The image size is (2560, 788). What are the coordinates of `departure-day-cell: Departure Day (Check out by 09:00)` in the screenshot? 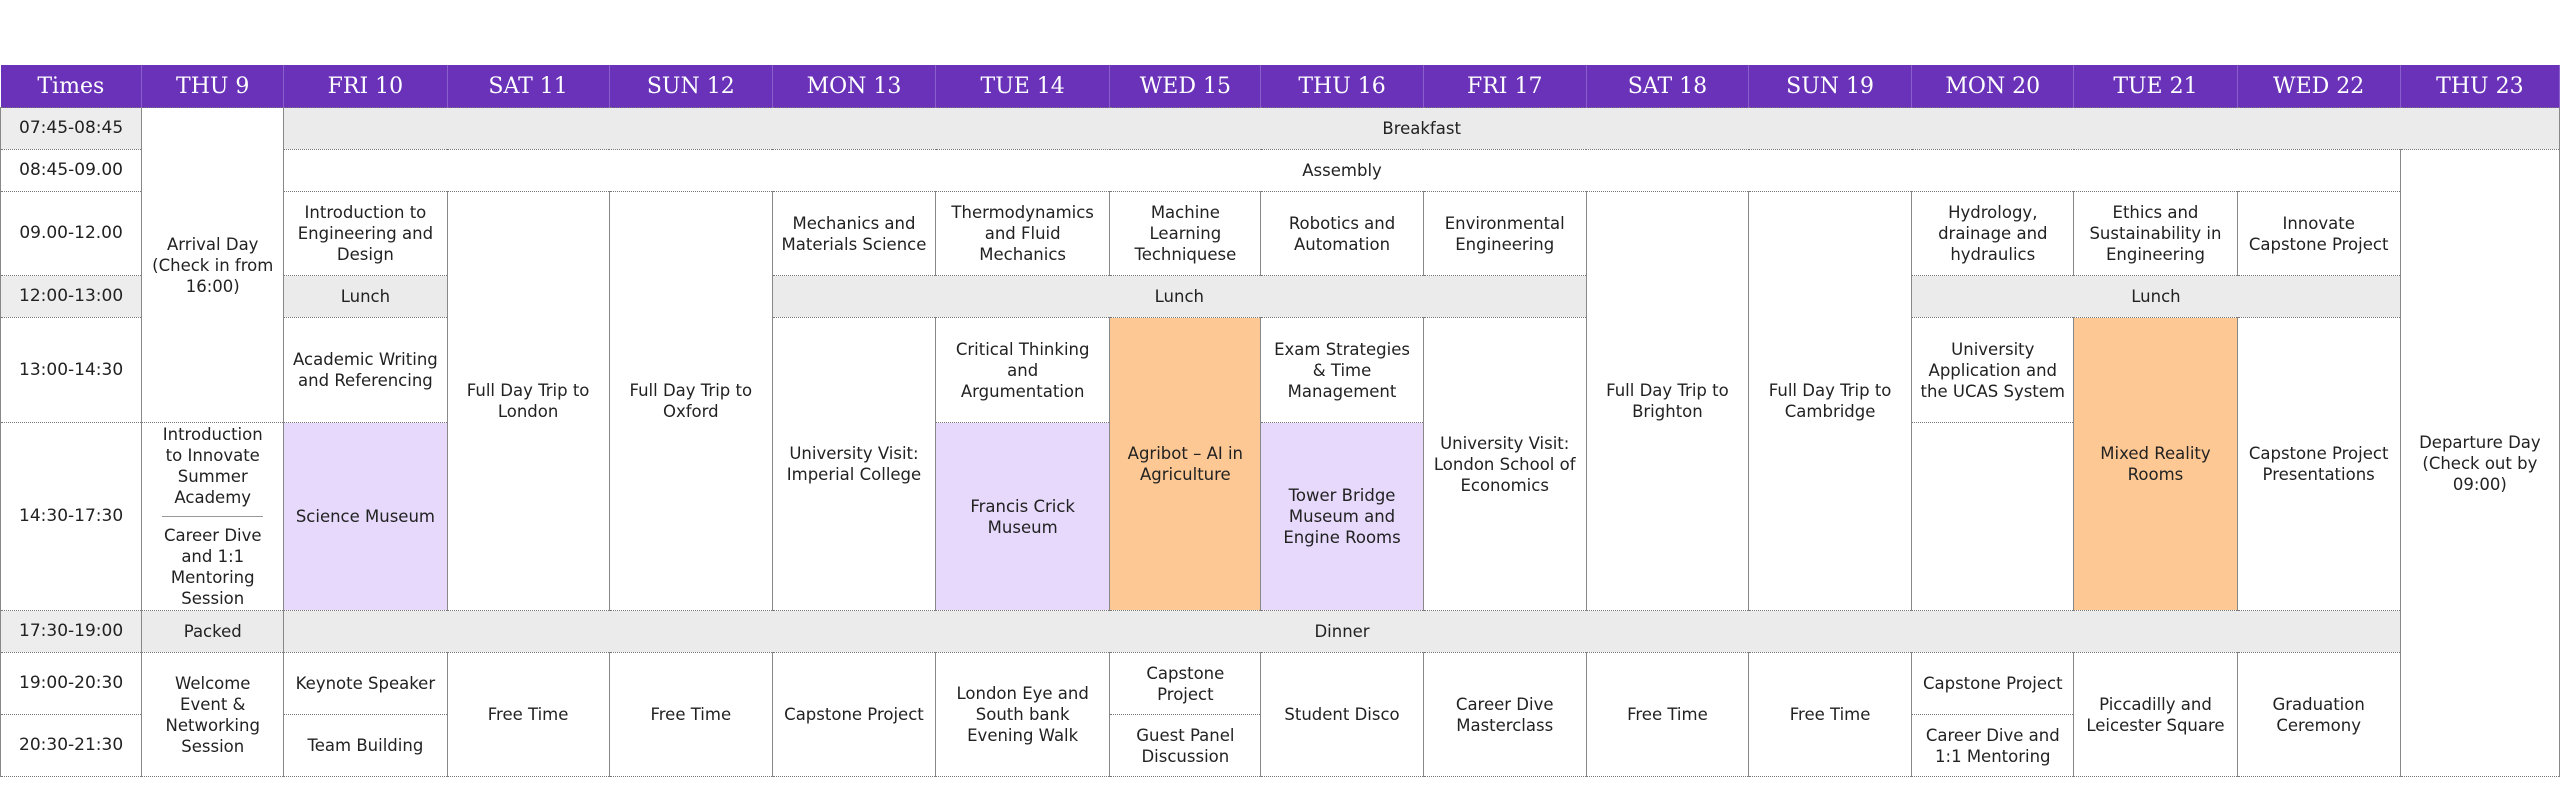 It's located at (2479, 463).